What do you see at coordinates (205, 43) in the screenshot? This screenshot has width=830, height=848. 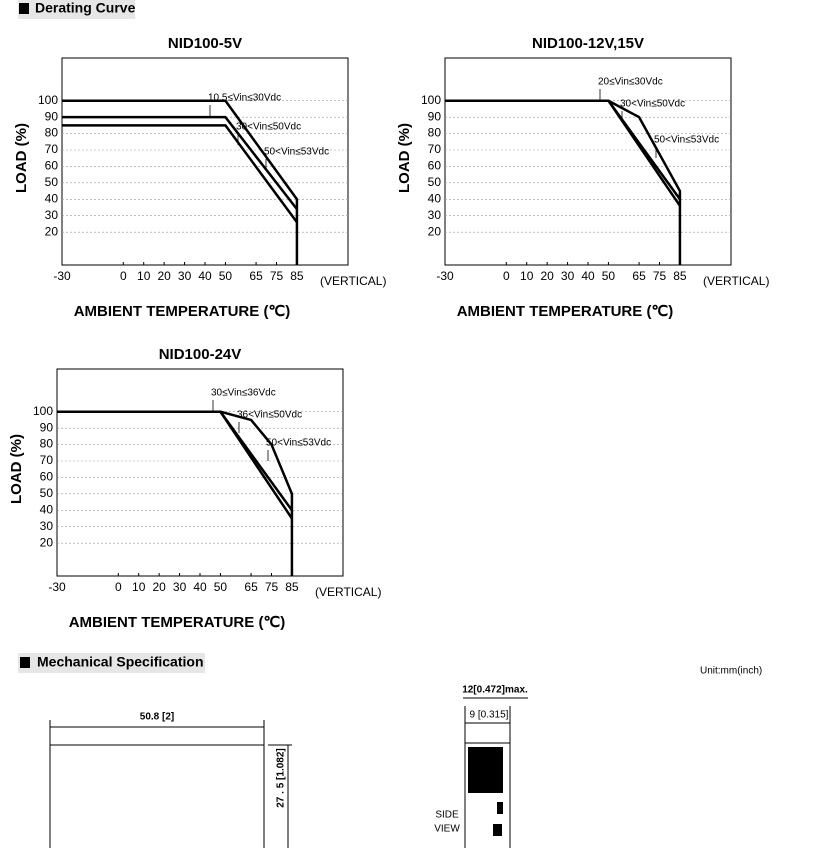 I see `chart-title: NID100-5V` at bounding box center [205, 43].